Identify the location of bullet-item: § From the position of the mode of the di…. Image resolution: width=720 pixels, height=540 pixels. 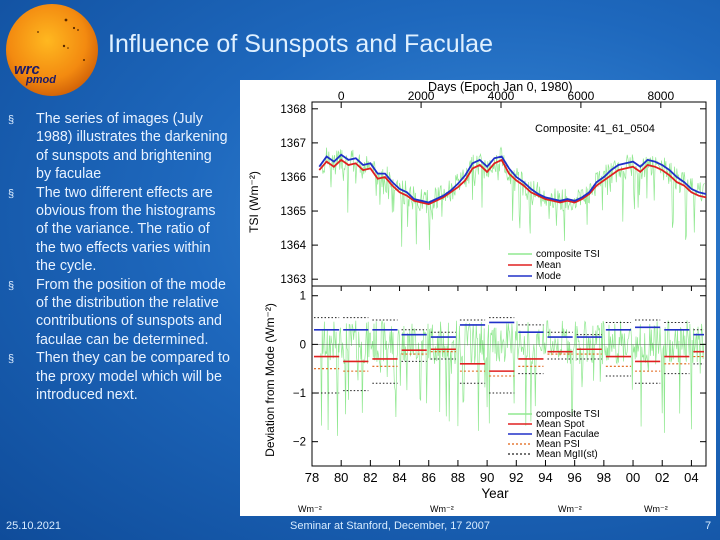
(117, 313).